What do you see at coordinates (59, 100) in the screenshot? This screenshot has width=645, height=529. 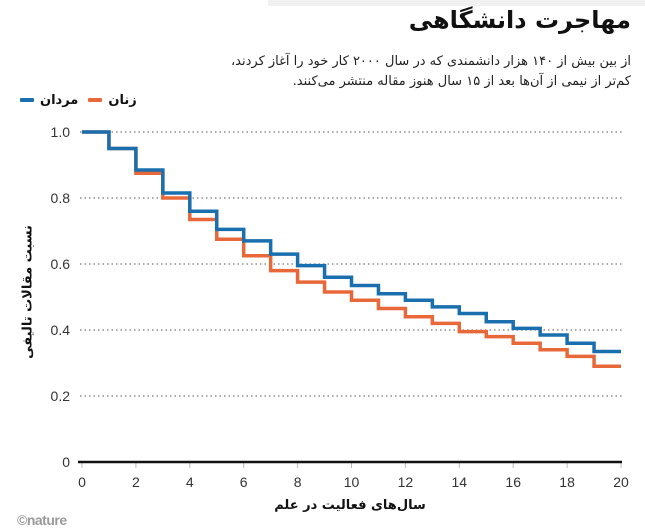 I see `legend-label-men: مردان` at bounding box center [59, 100].